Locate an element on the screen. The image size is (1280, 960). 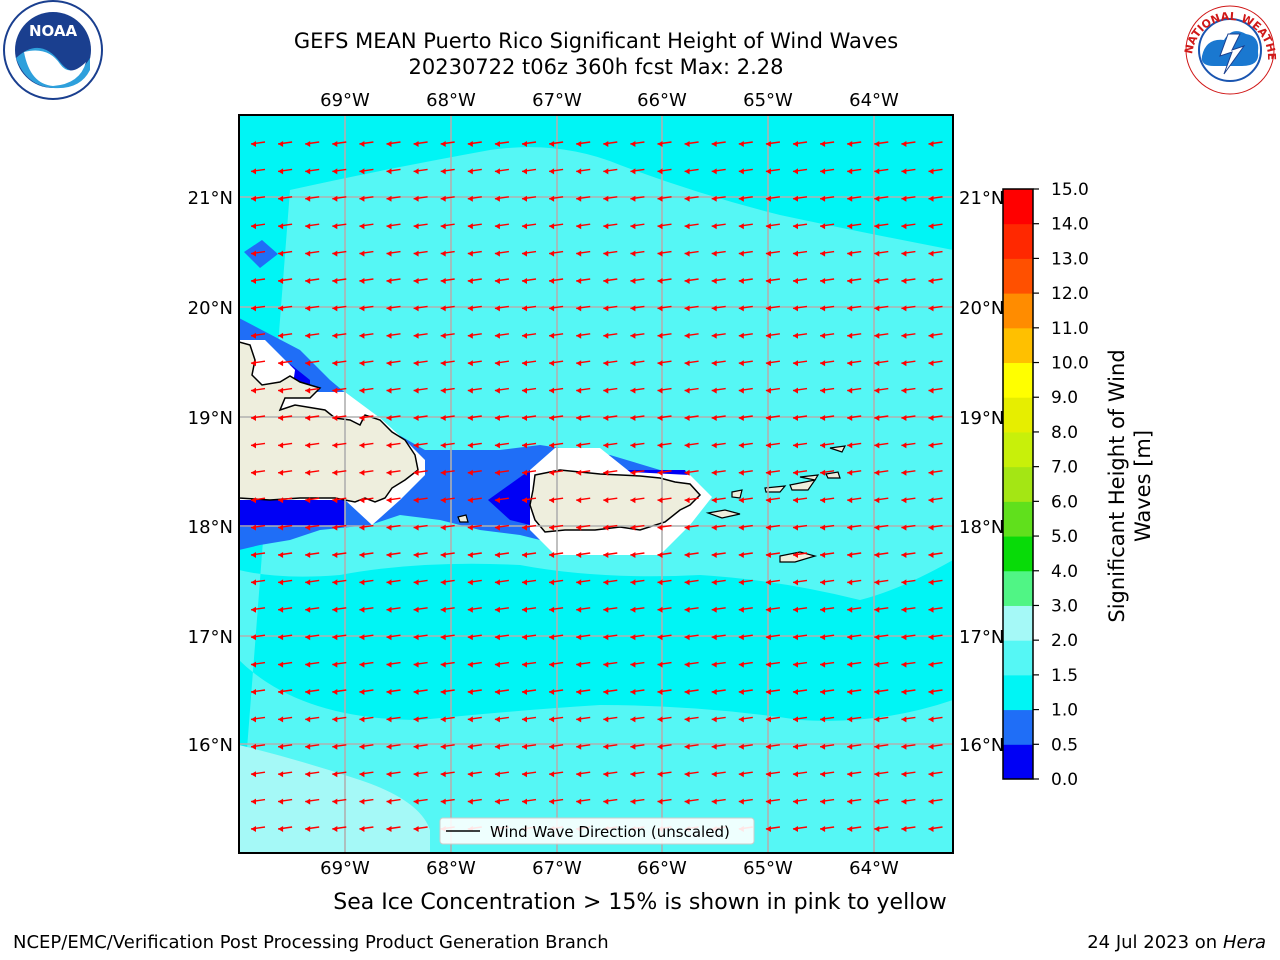
colorbar-tick-label: 0.5 is located at coordinates (1064, 745).